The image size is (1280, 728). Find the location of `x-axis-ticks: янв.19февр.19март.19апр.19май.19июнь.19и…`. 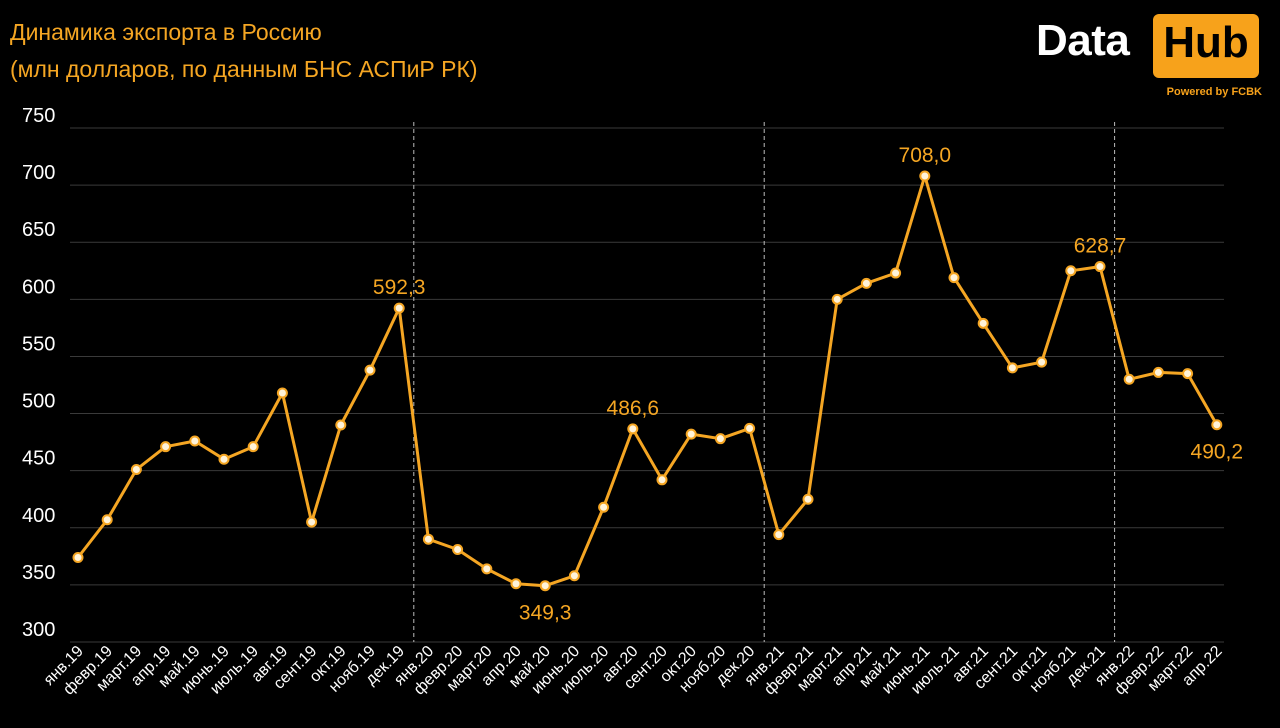

x-axis-ticks: янв.19февр.19март.19апр.19май.19июнь.19и… is located at coordinates (633, 671).